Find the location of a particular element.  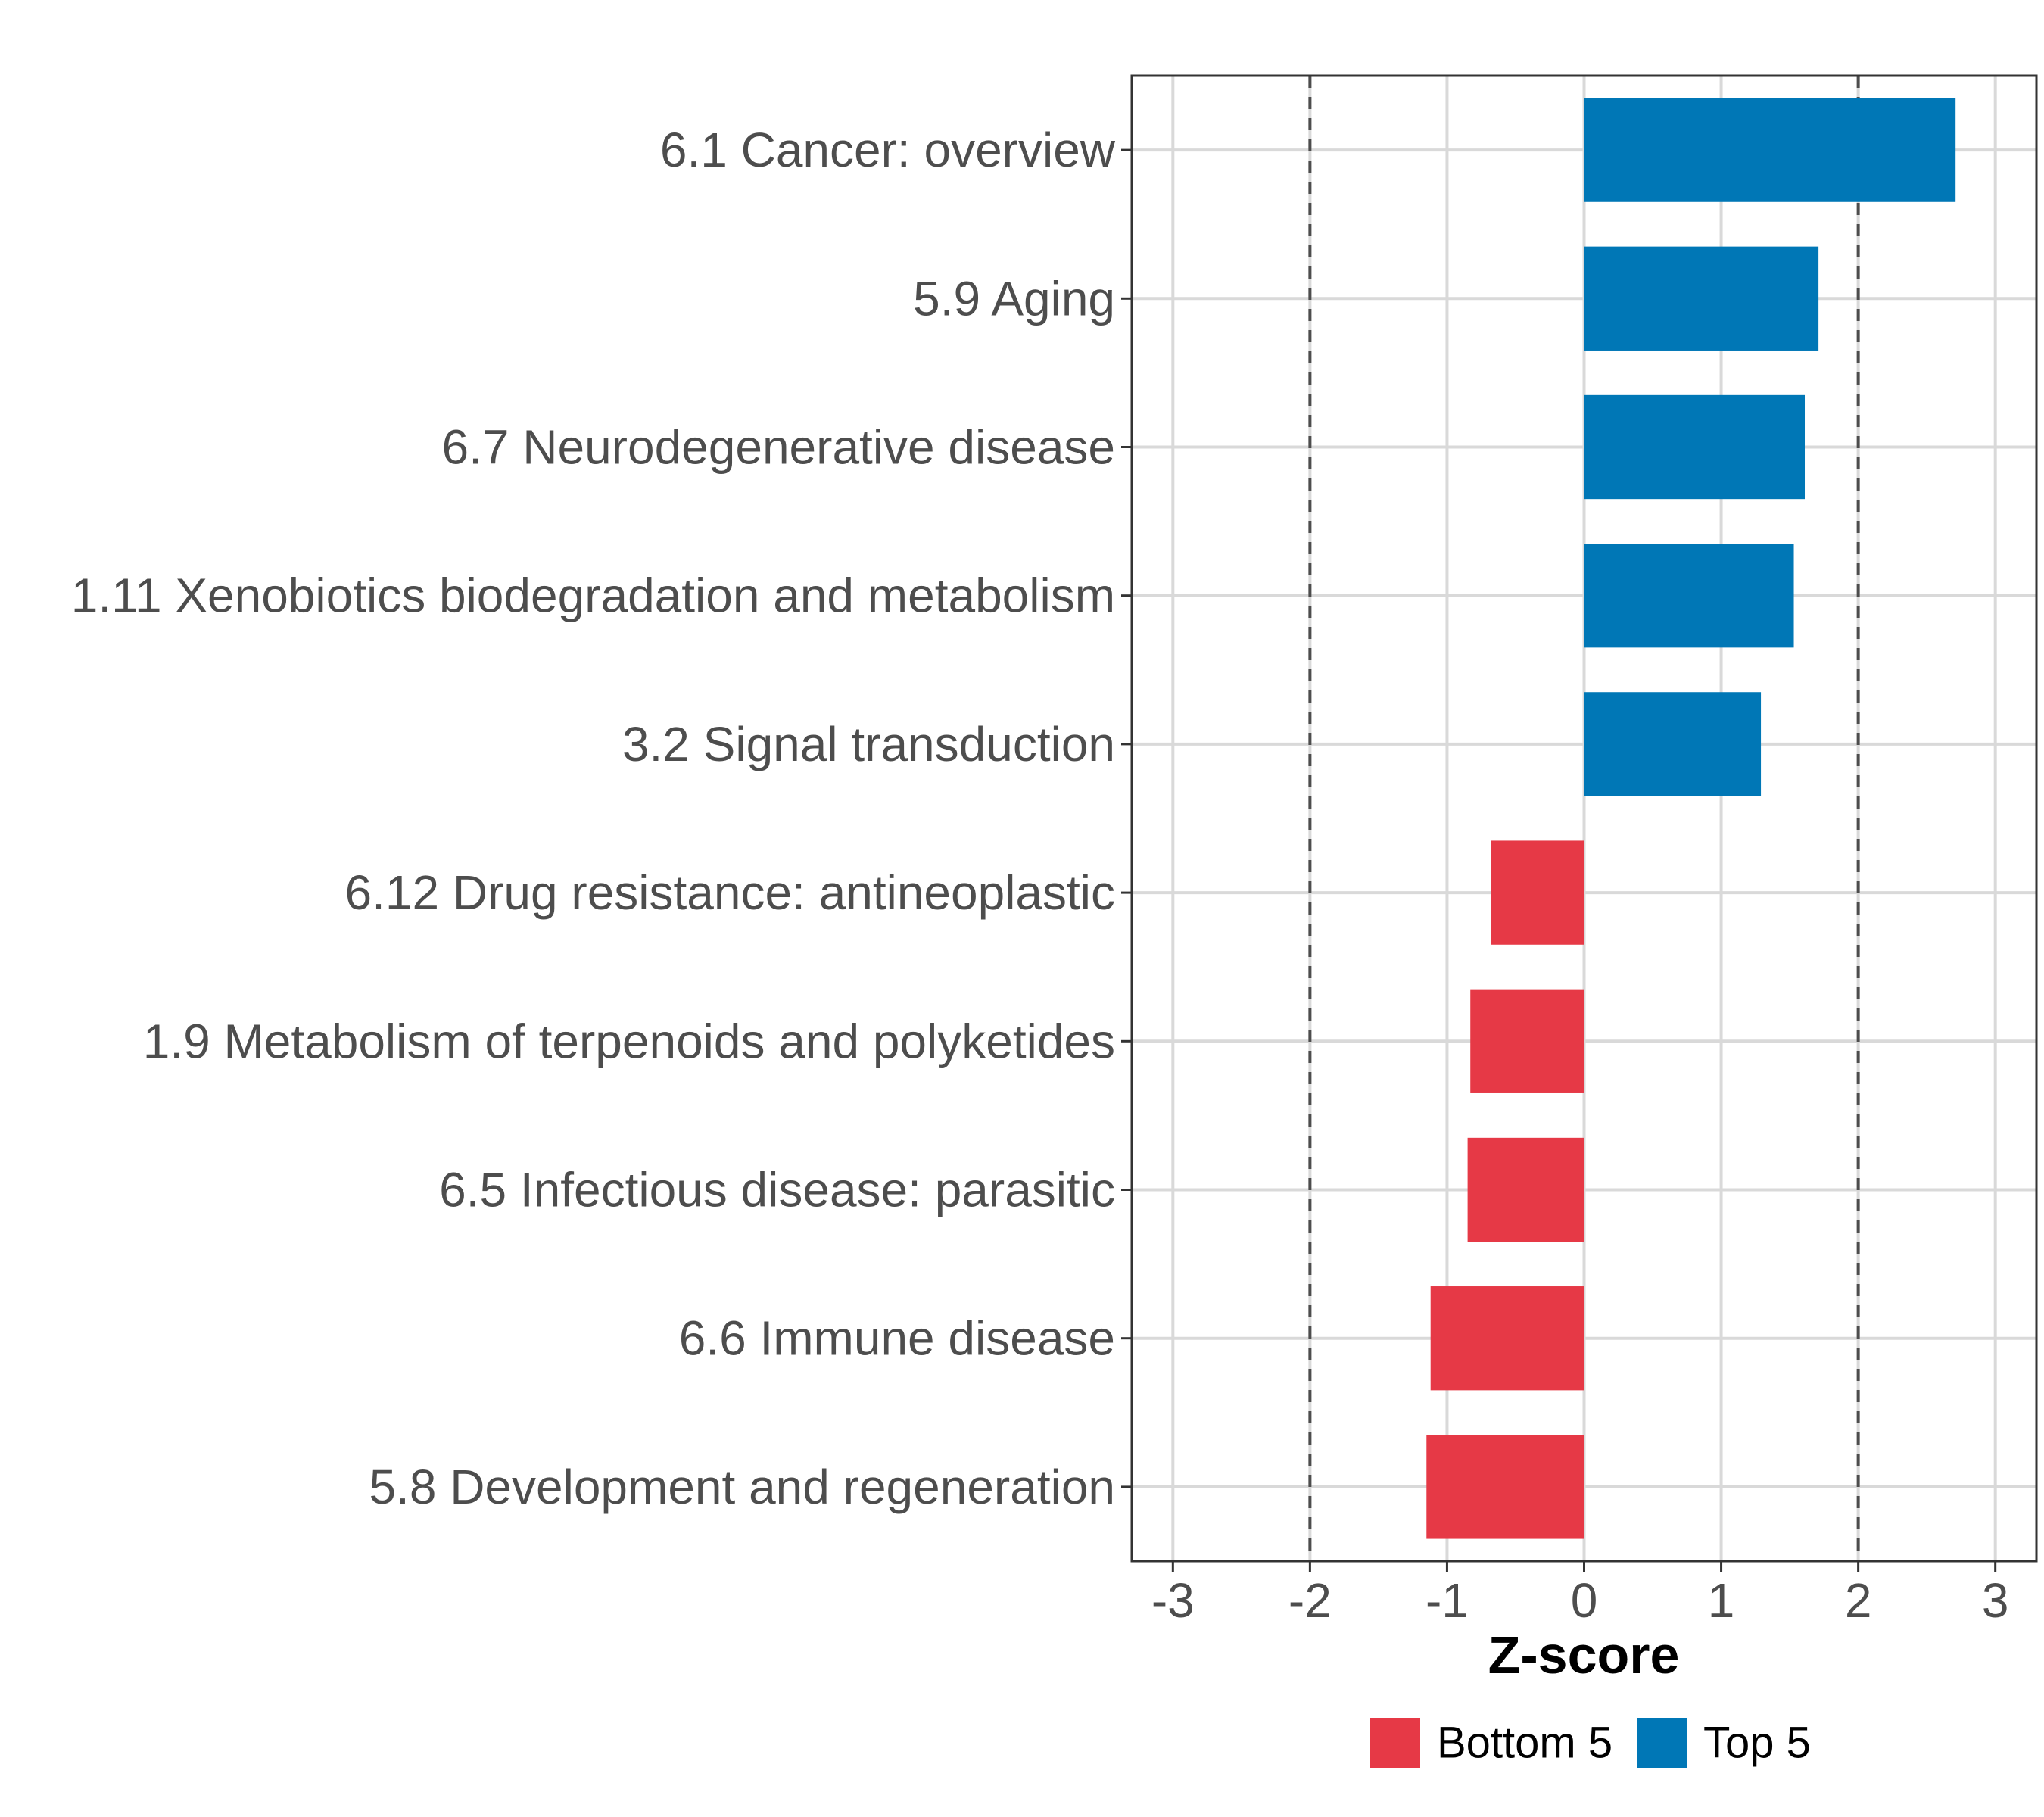

category-label: 5.8 Development and regeneration is located at coordinates (742, 1487).